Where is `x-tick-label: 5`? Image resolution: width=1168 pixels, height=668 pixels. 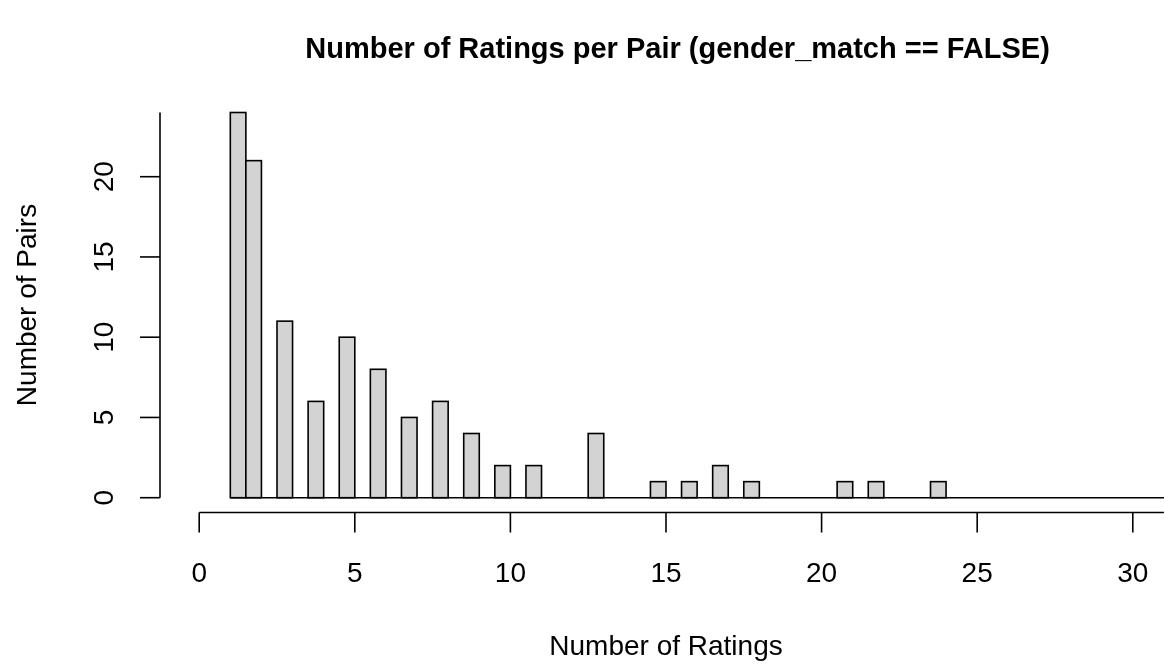
x-tick-label: 5 is located at coordinates (355, 572).